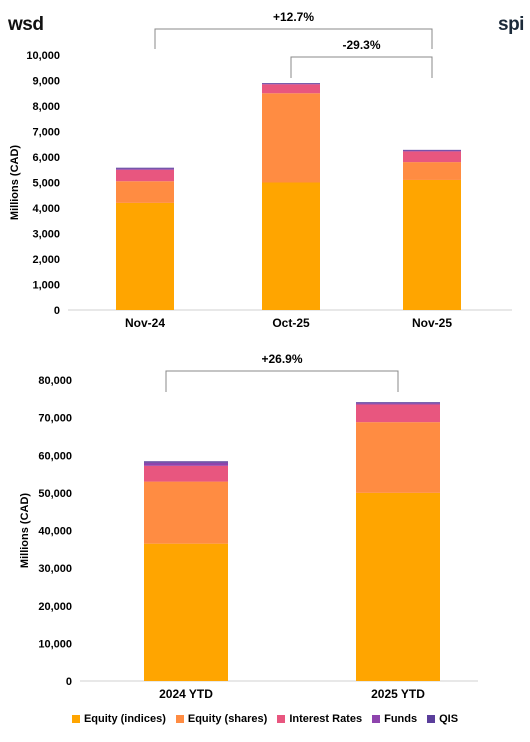 The width and height of the screenshot is (530, 742). What do you see at coordinates (55, 456) in the screenshot?
I see `y-tick-label: 60,000` at bounding box center [55, 456].